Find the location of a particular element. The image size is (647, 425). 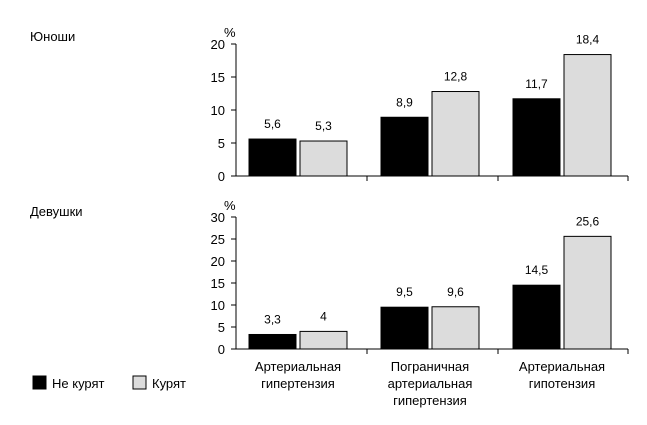

category-label: гипотензия is located at coordinates (562, 383).